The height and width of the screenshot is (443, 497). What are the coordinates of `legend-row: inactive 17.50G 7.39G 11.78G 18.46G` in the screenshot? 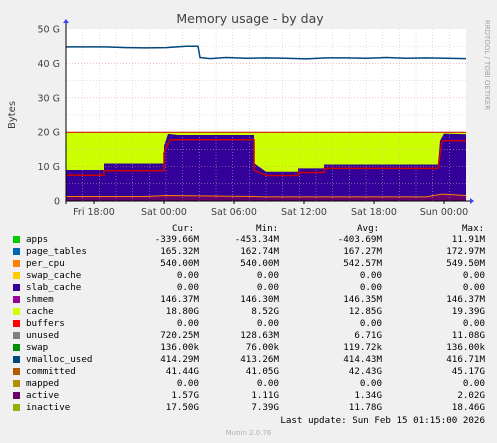 It's located at (248, 408).